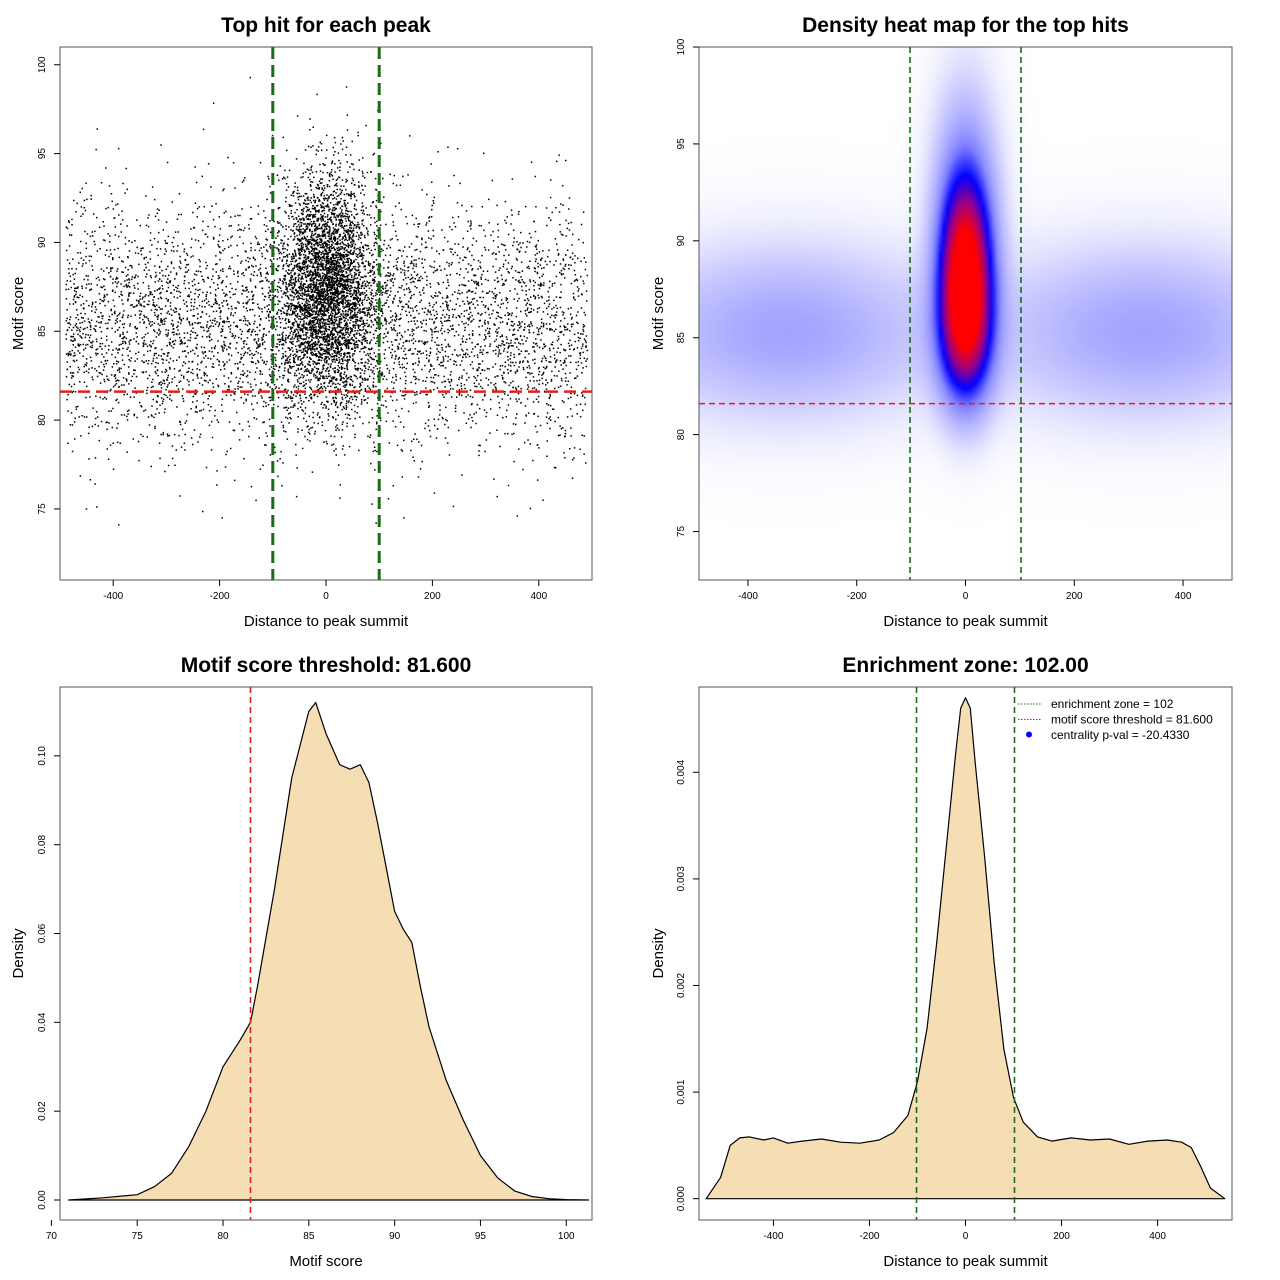 Image resolution: width=1280 pixels, height=1280 pixels. I want to click on score-density-xtick-label: 75, so click(138, 1236).